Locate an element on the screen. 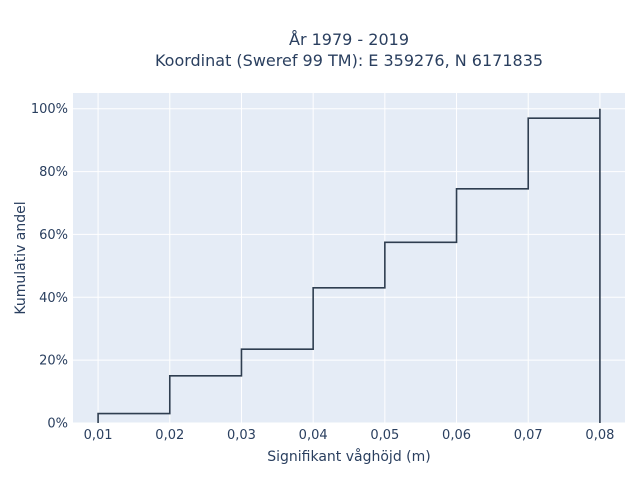 This screenshot has height=480, width=640. x-axis-title: Signifikant våghöjd (m) is located at coordinates (348, 456).